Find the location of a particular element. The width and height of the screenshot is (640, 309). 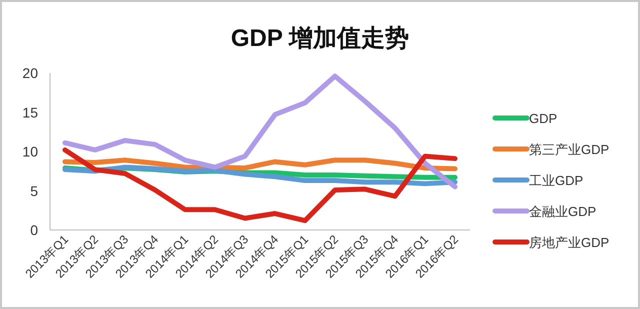

legend-label: 工业GDP is located at coordinates (556, 180).